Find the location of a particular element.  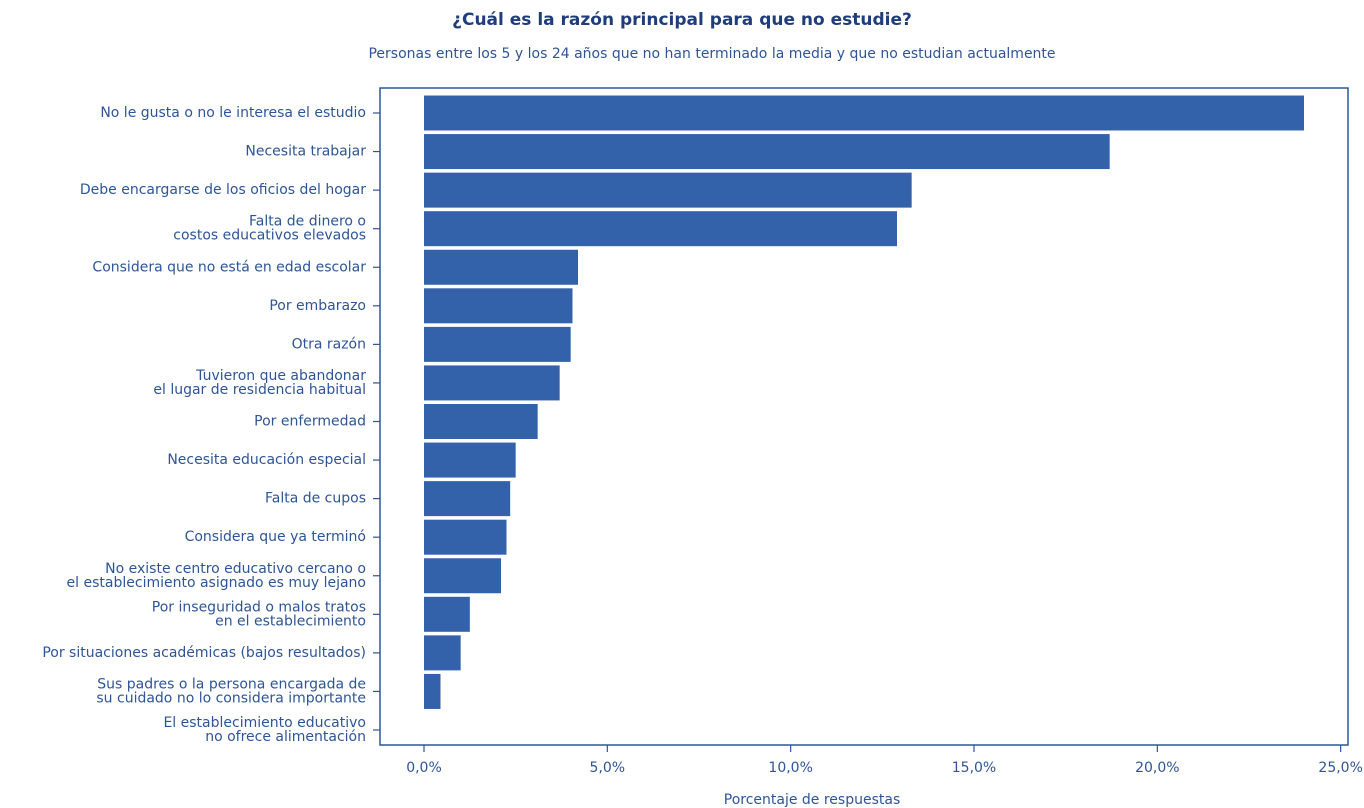

y-tick-label-line: Falta de dinero o is located at coordinates (307, 222).